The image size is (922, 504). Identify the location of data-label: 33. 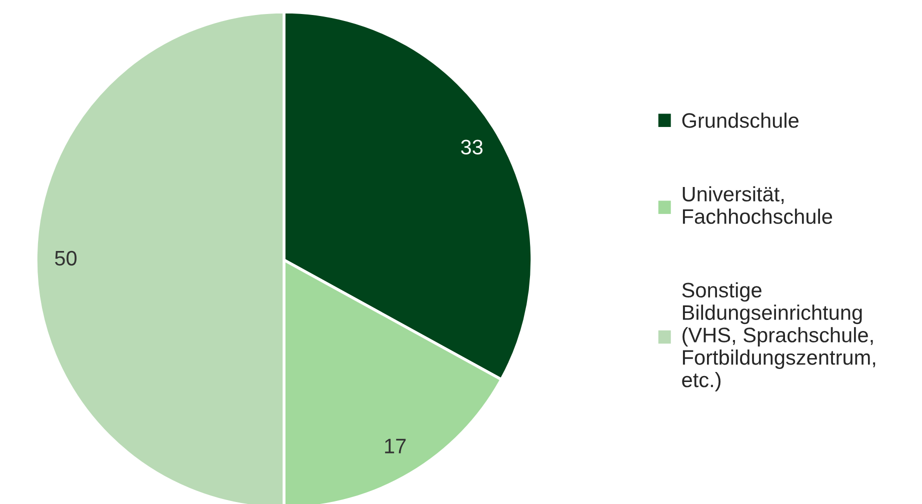
(472, 147).